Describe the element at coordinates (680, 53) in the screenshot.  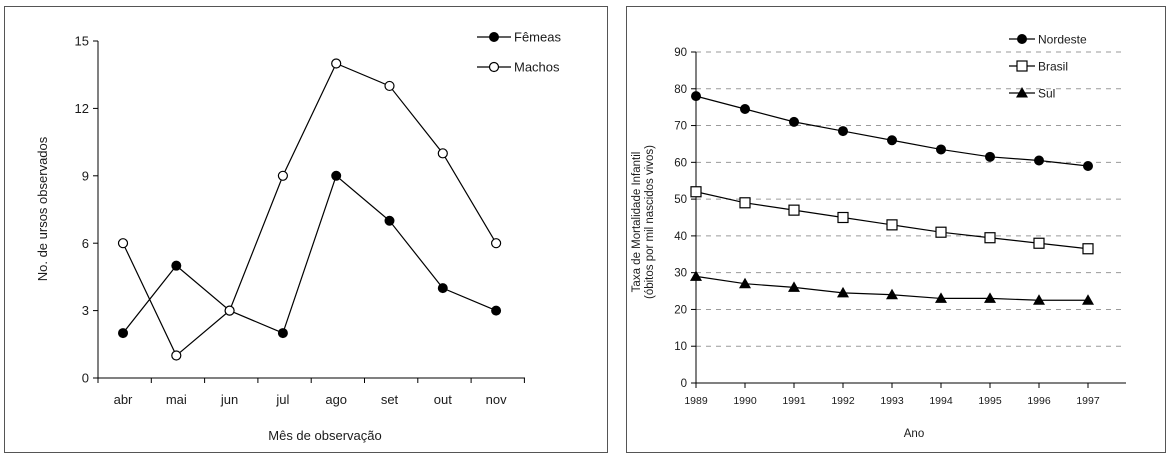
I see `y-tick-label: 90` at that location.